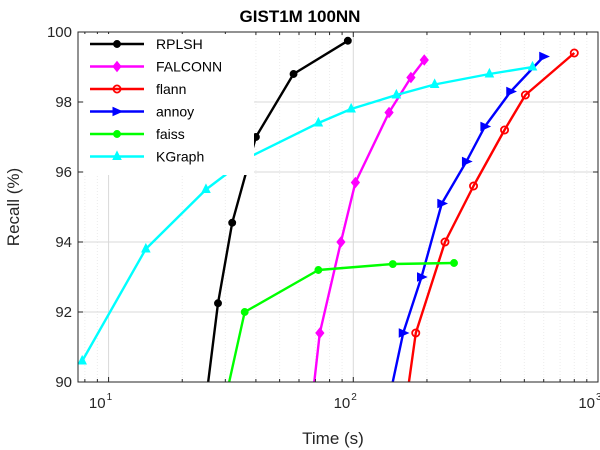  Describe the element at coordinates (117, 134) in the screenshot. I see `legend-marker-faiss` at that location.